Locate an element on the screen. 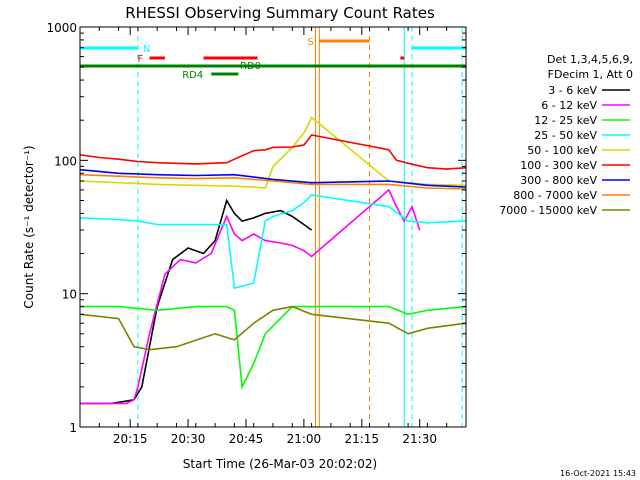 The height and width of the screenshot is (480, 640). flag-label-rd4: RD4 is located at coordinates (192, 75).